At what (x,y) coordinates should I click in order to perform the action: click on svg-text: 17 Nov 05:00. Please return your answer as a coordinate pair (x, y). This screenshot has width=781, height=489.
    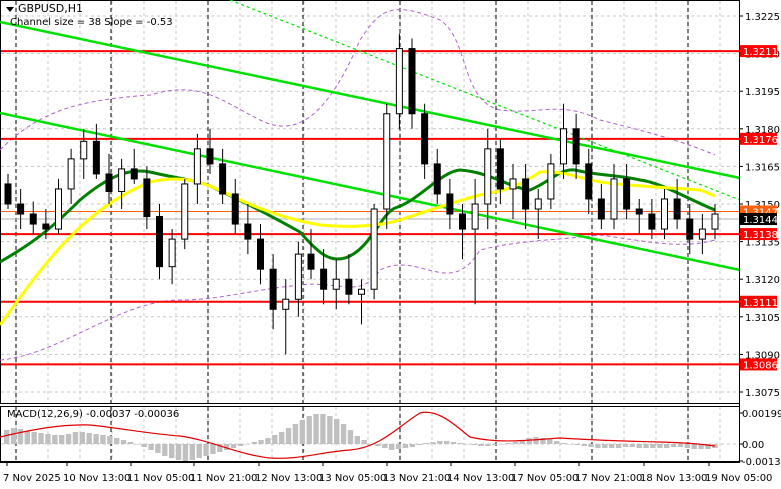
    Looking at the image, I should click on (544, 478).